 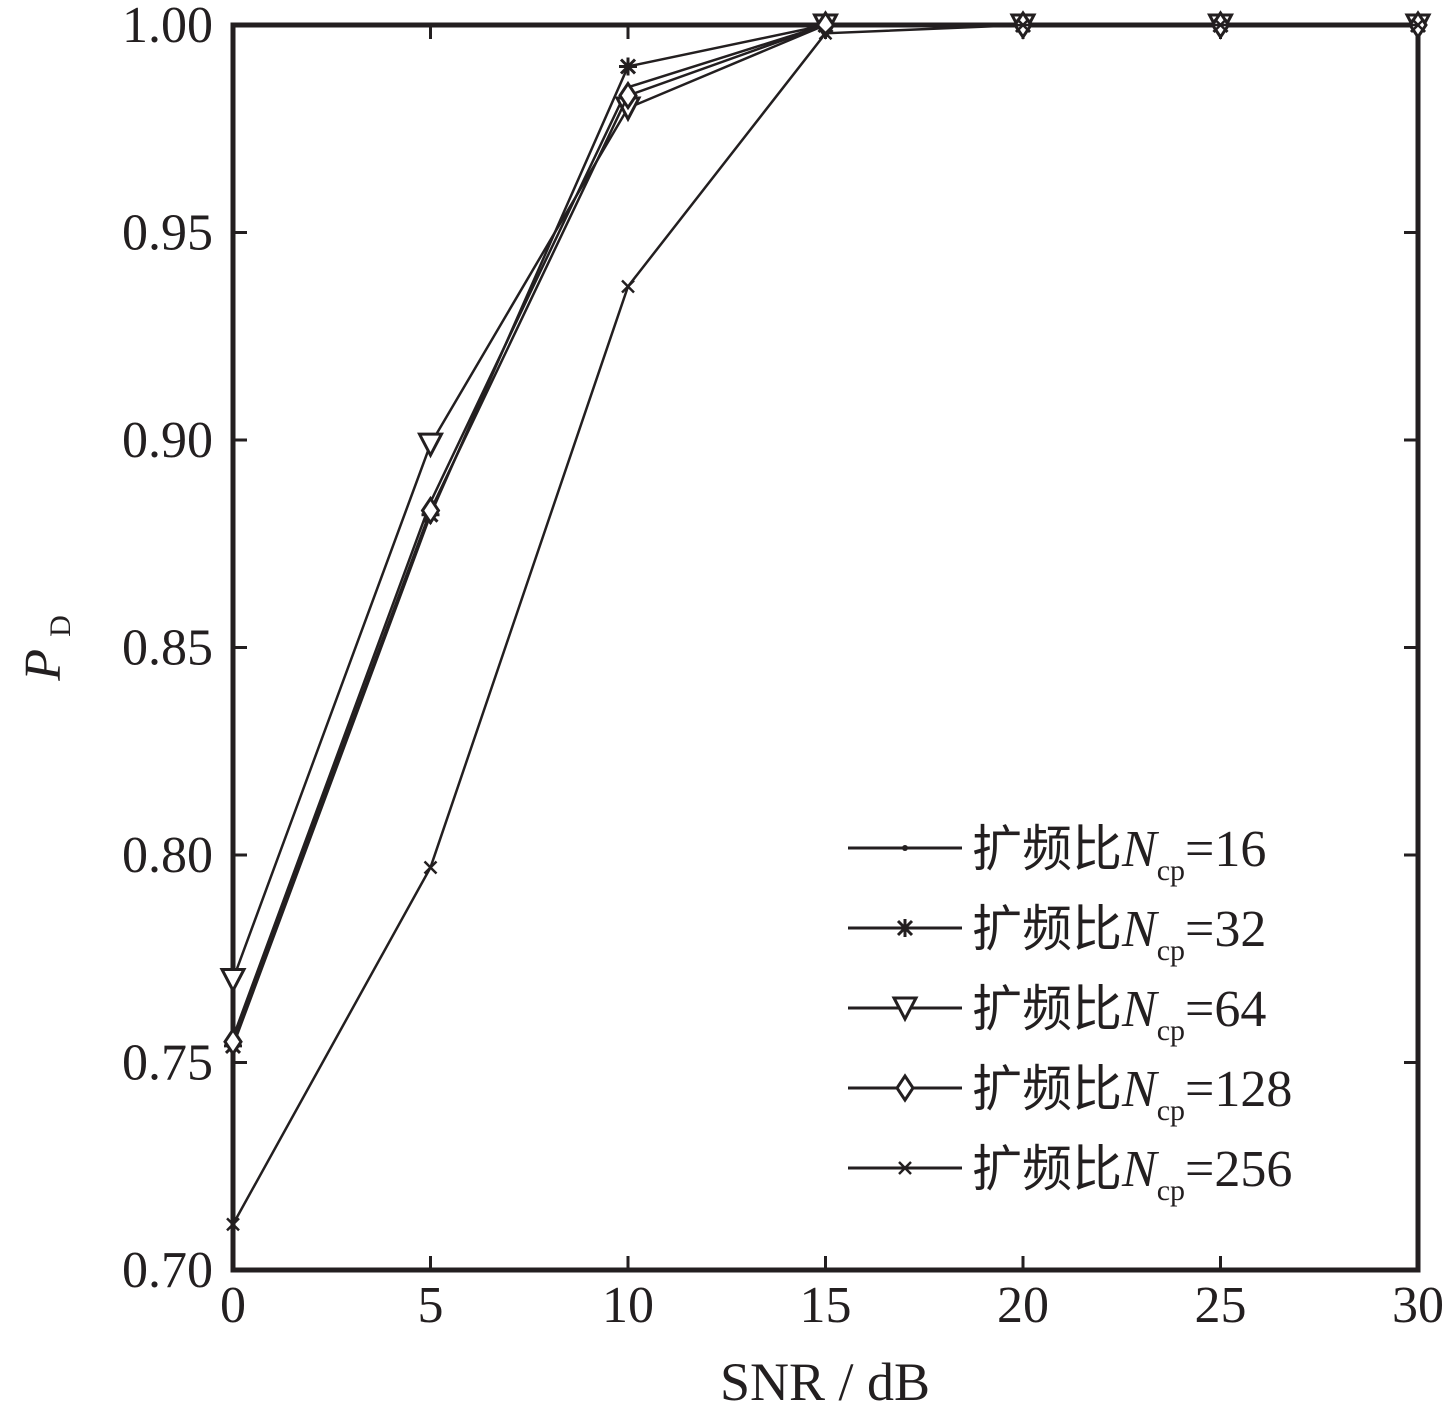 What do you see at coordinates (1225, 849) in the screenshot?
I see `legend-label-value: =16` at bounding box center [1225, 849].